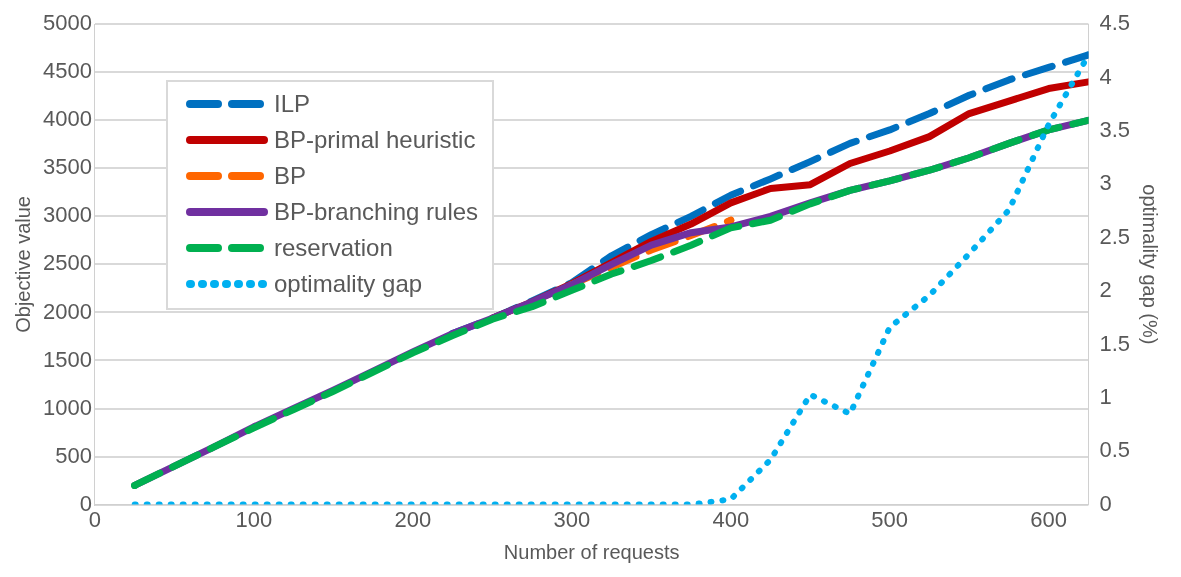 The width and height of the screenshot is (1181, 577). I want to click on y-axis-title: Objective value, so click(22, 264).